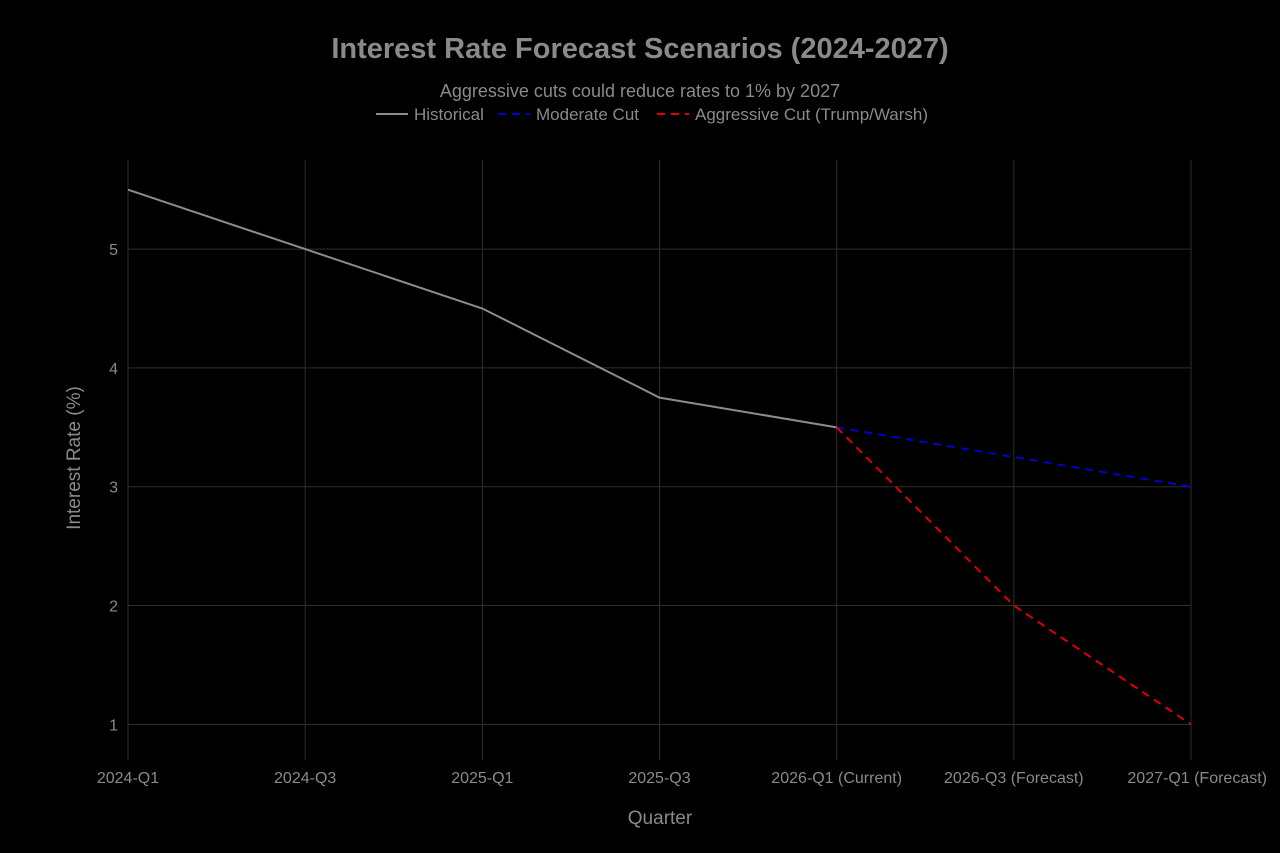 This screenshot has height=853, width=1280. Describe the element at coordinates (587, 114) in the screenshot. I see `legend-label: Moderate Cut` at that location.